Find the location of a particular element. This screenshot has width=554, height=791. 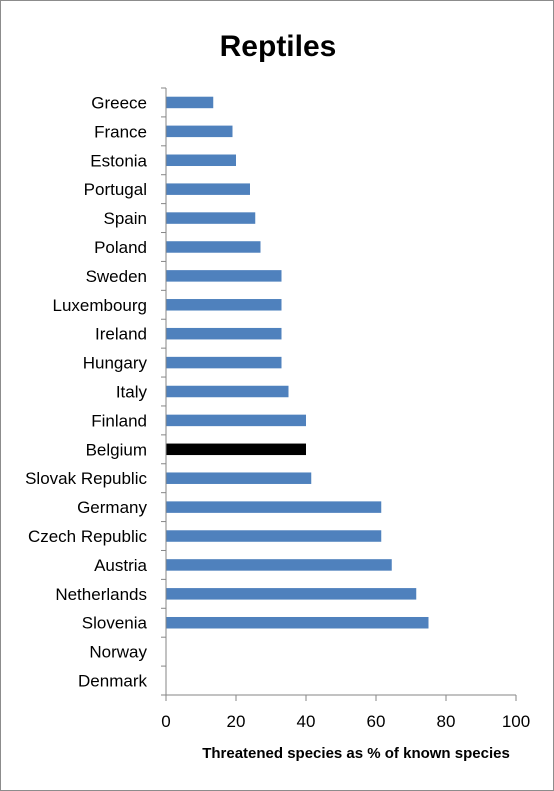

bar-poland is located at coordinates (213, 247).